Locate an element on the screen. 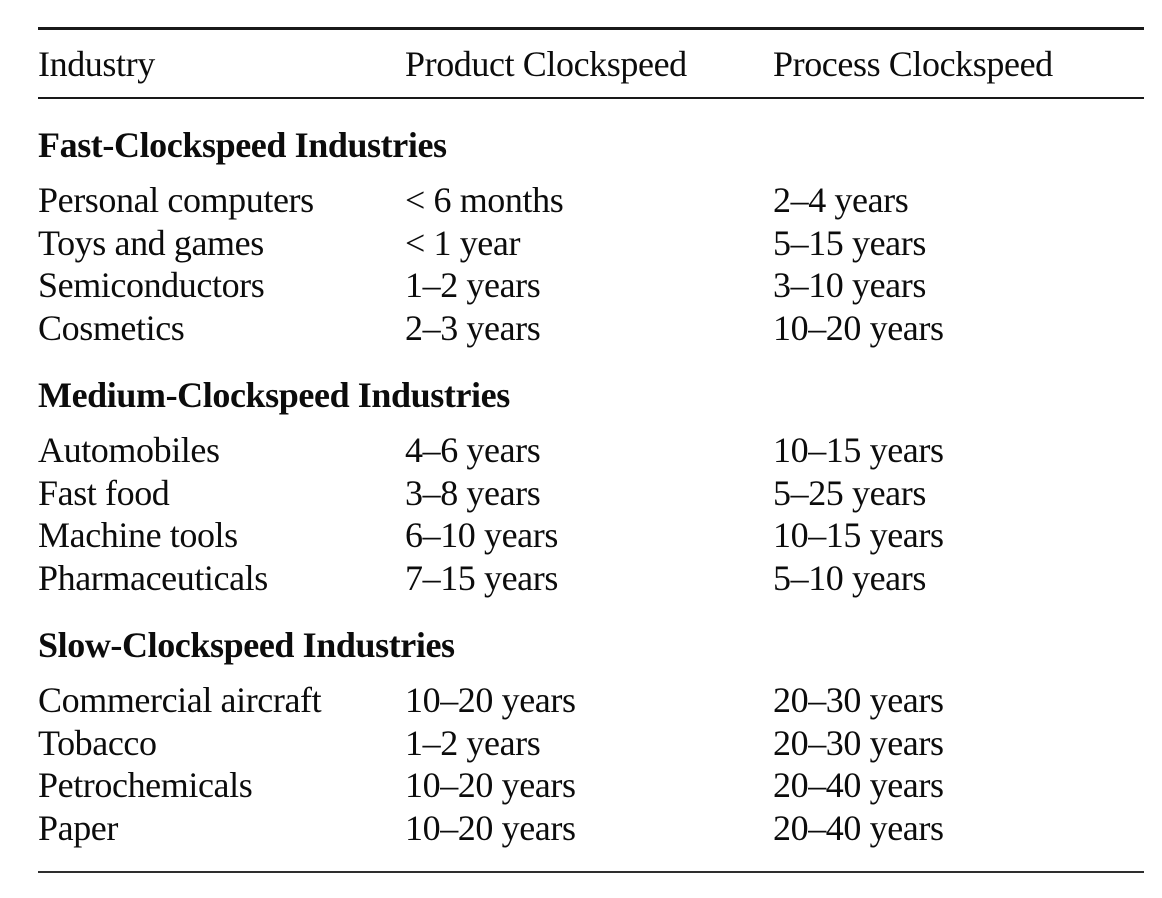 This screenshot has width=1162, height=898. cell-process-clockspeed: 3–10 years is located at coordinates (849, 285).